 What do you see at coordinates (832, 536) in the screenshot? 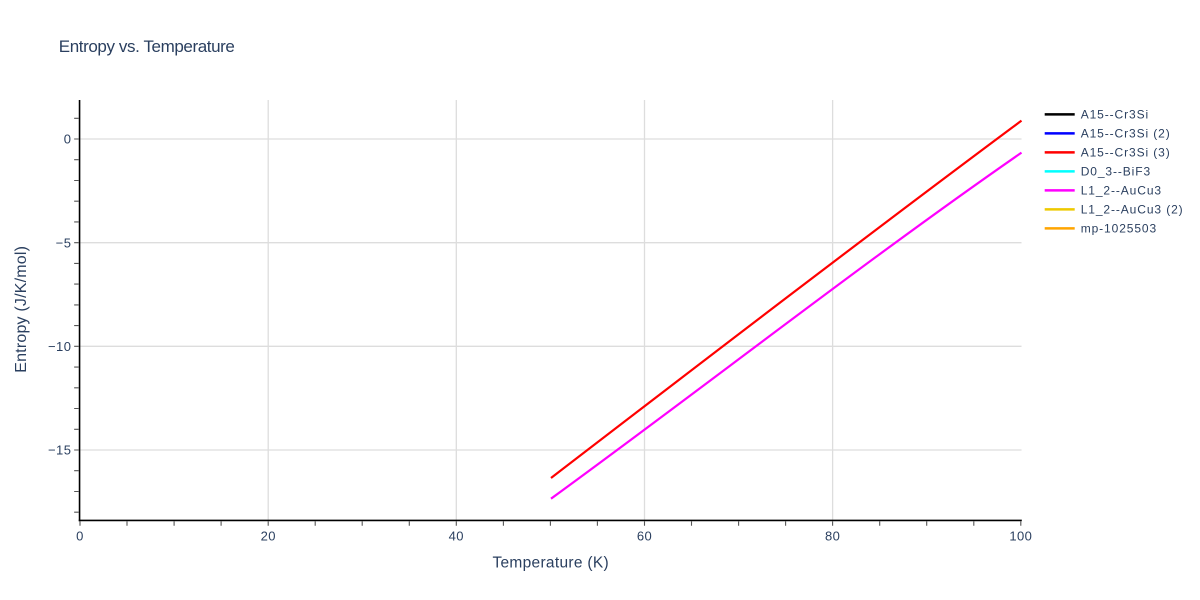
I see `svg-text: 80` at bounding box center [832, 536].